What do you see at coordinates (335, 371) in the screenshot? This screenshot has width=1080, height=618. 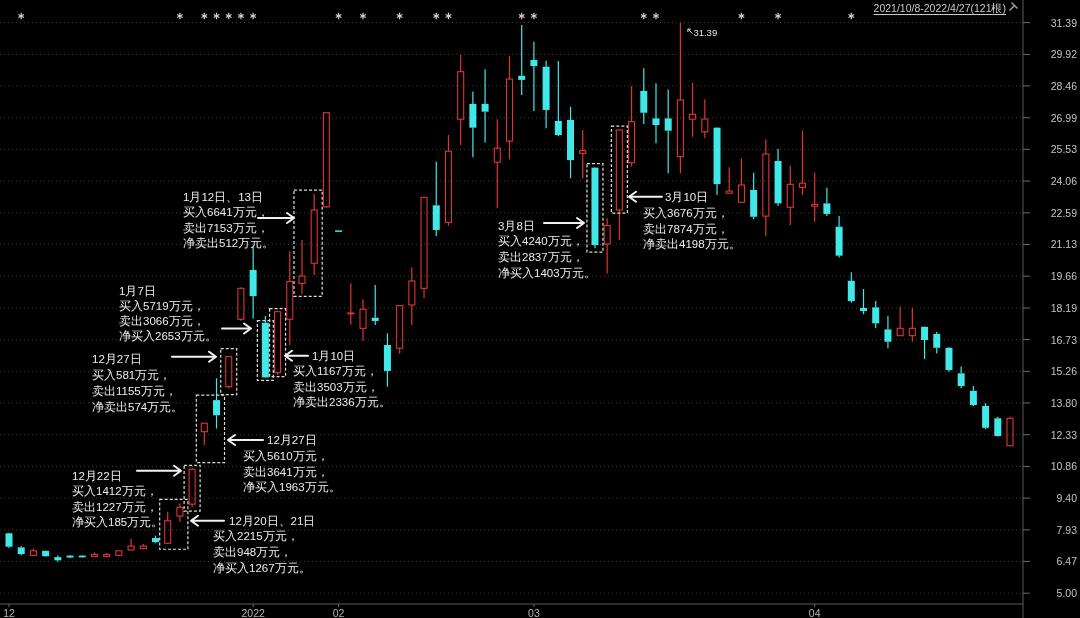 I see `annotation: 买入1167万元，` at bounding box center [335, 371].